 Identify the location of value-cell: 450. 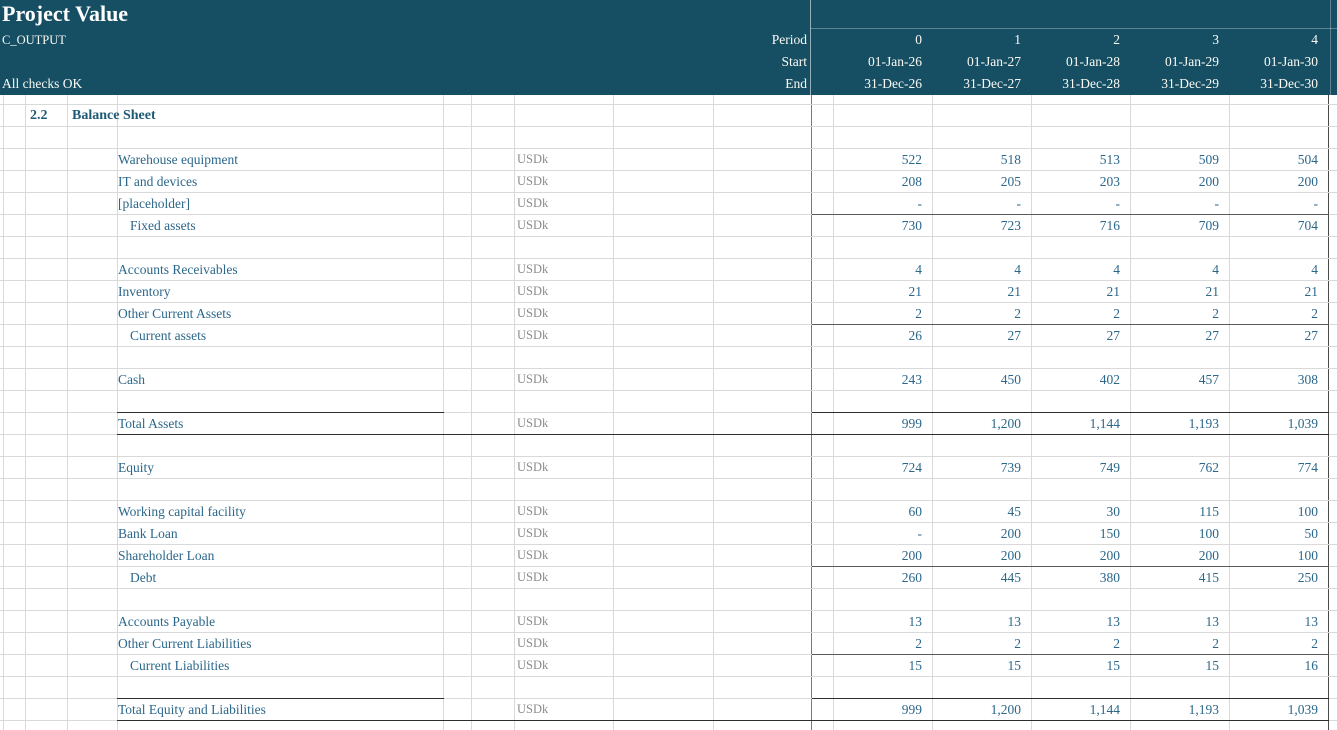
(1010, 379).